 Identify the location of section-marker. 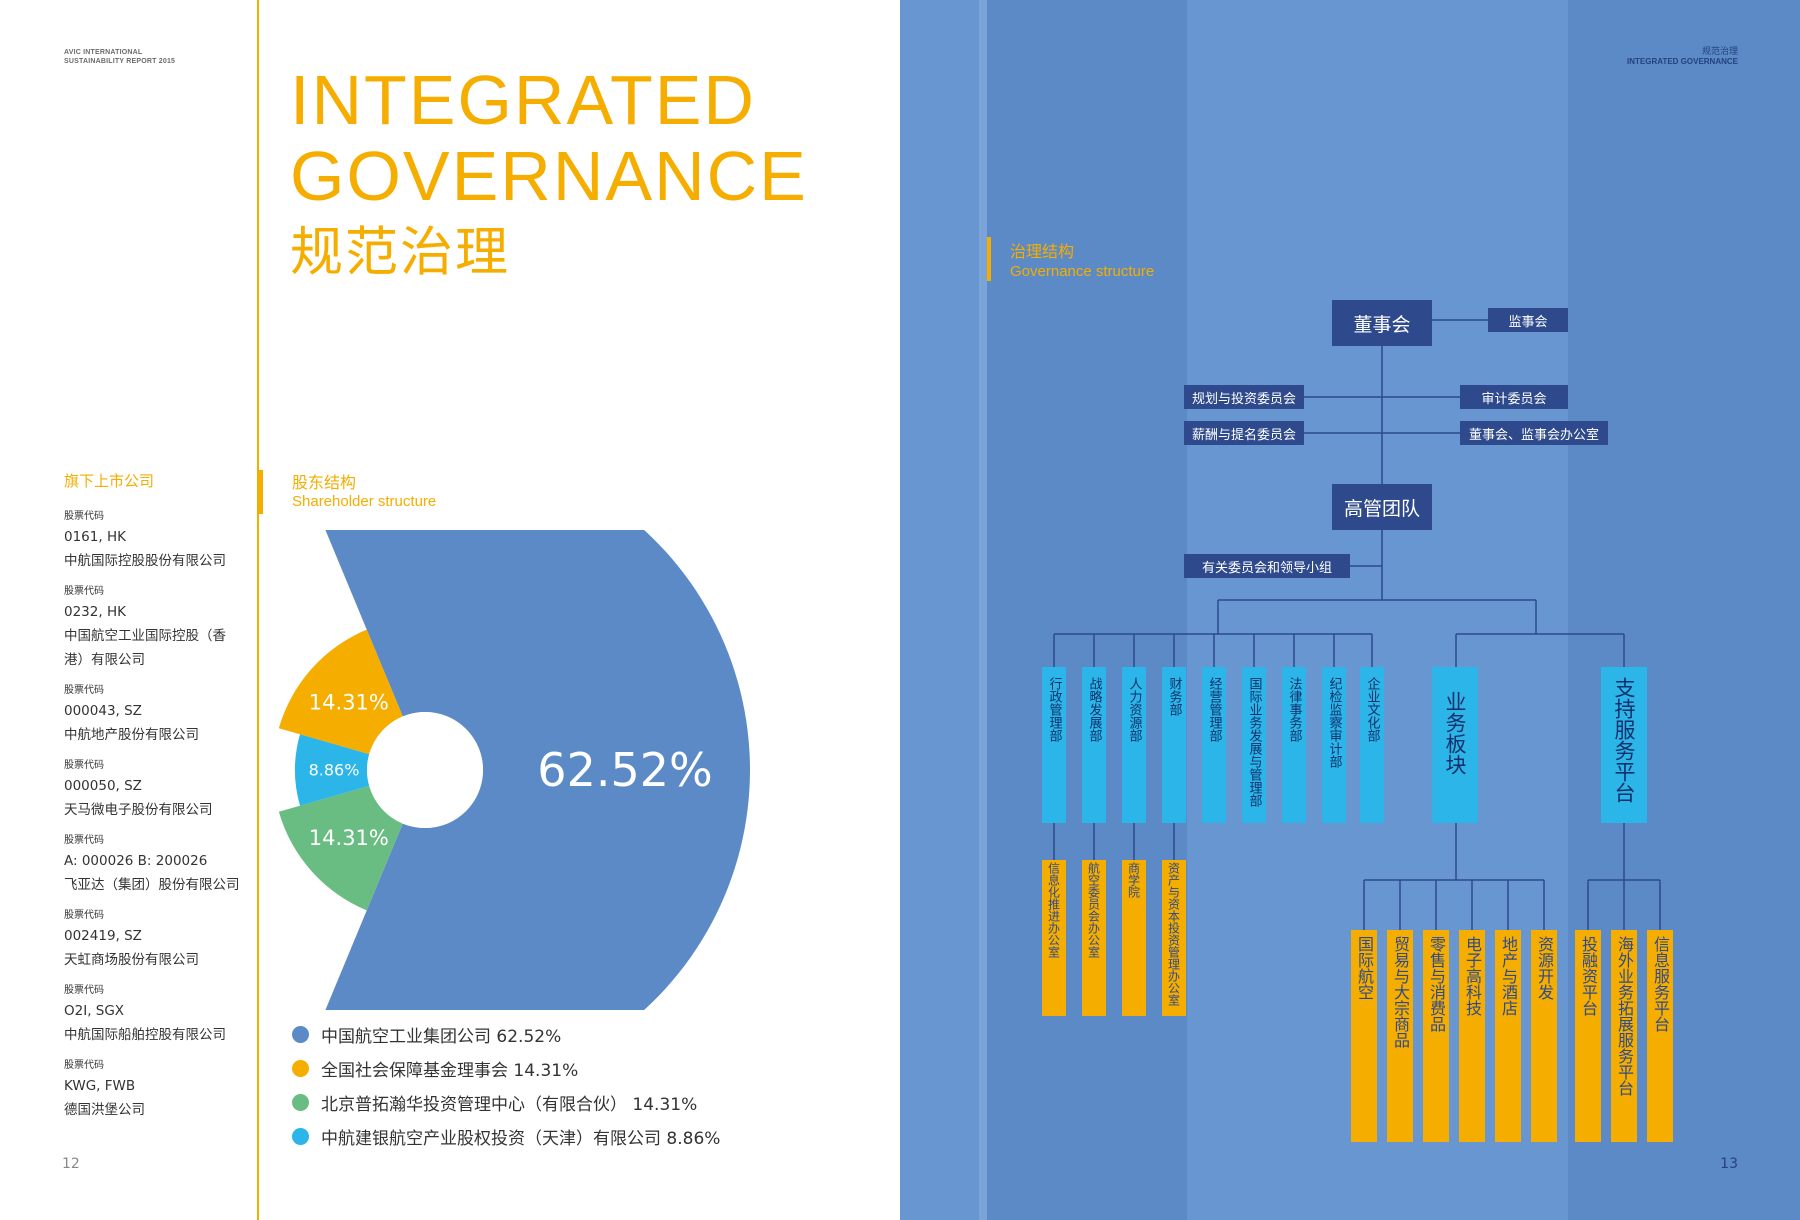
(989, 259).